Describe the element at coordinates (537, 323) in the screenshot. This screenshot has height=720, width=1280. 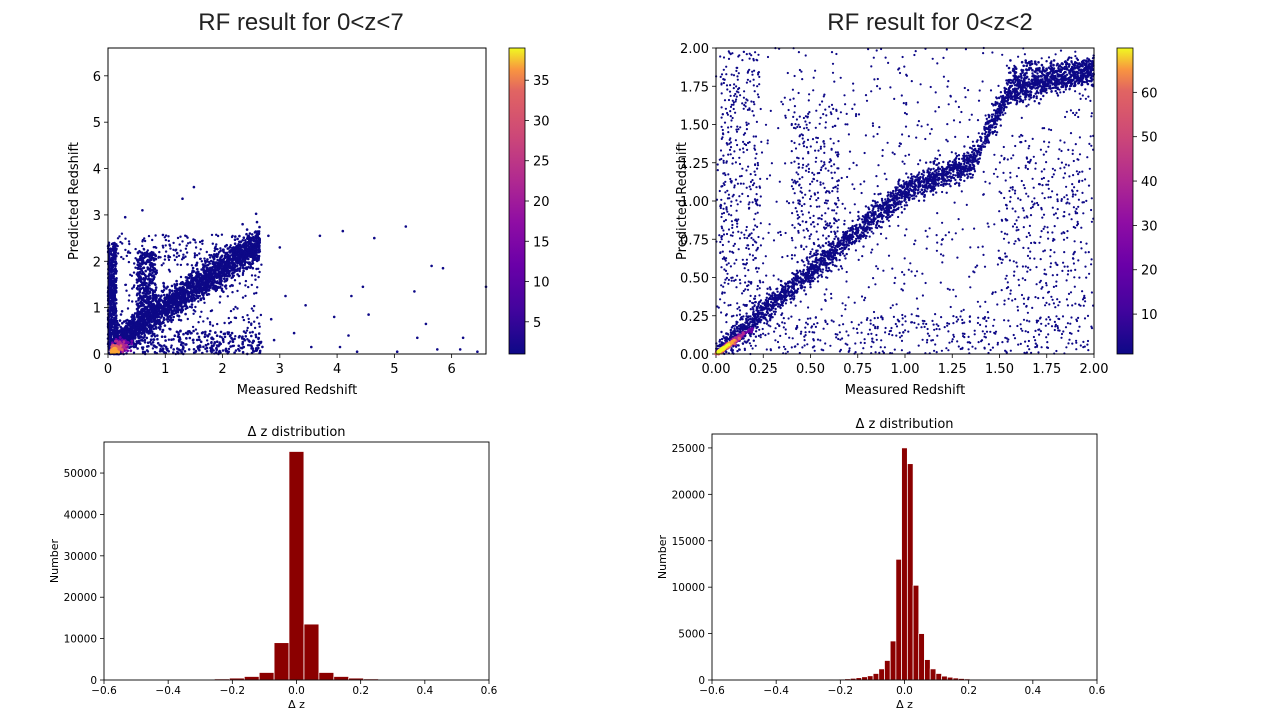
I see `colorbar-tick-label: 5` at that location.